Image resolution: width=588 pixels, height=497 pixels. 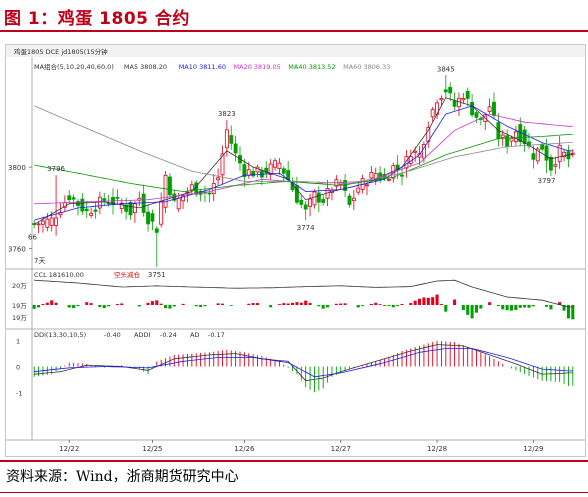 I want to click on price-annotation: 3751, so click(x=157, y=275).